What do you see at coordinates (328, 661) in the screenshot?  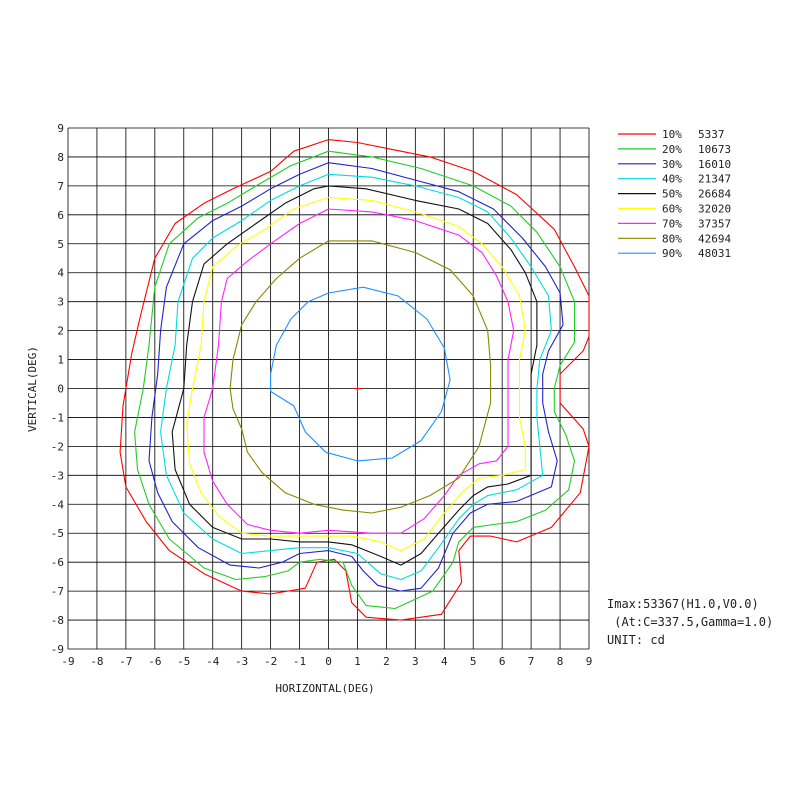 I see `x-tick-label: 0` at bounding box center [328, 661].